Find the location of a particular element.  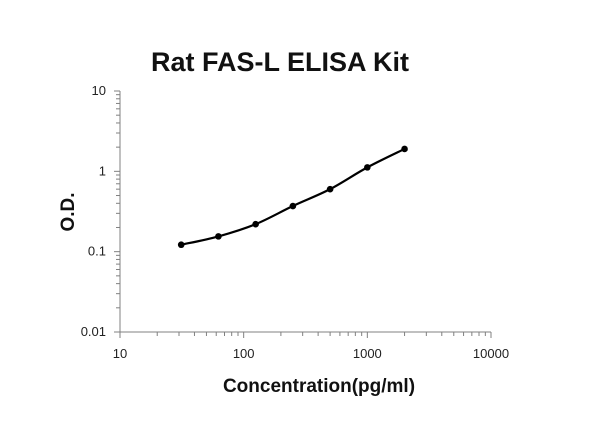

y-axis: 0.01 0.1 1 10 is located at coordinates (100, 211).